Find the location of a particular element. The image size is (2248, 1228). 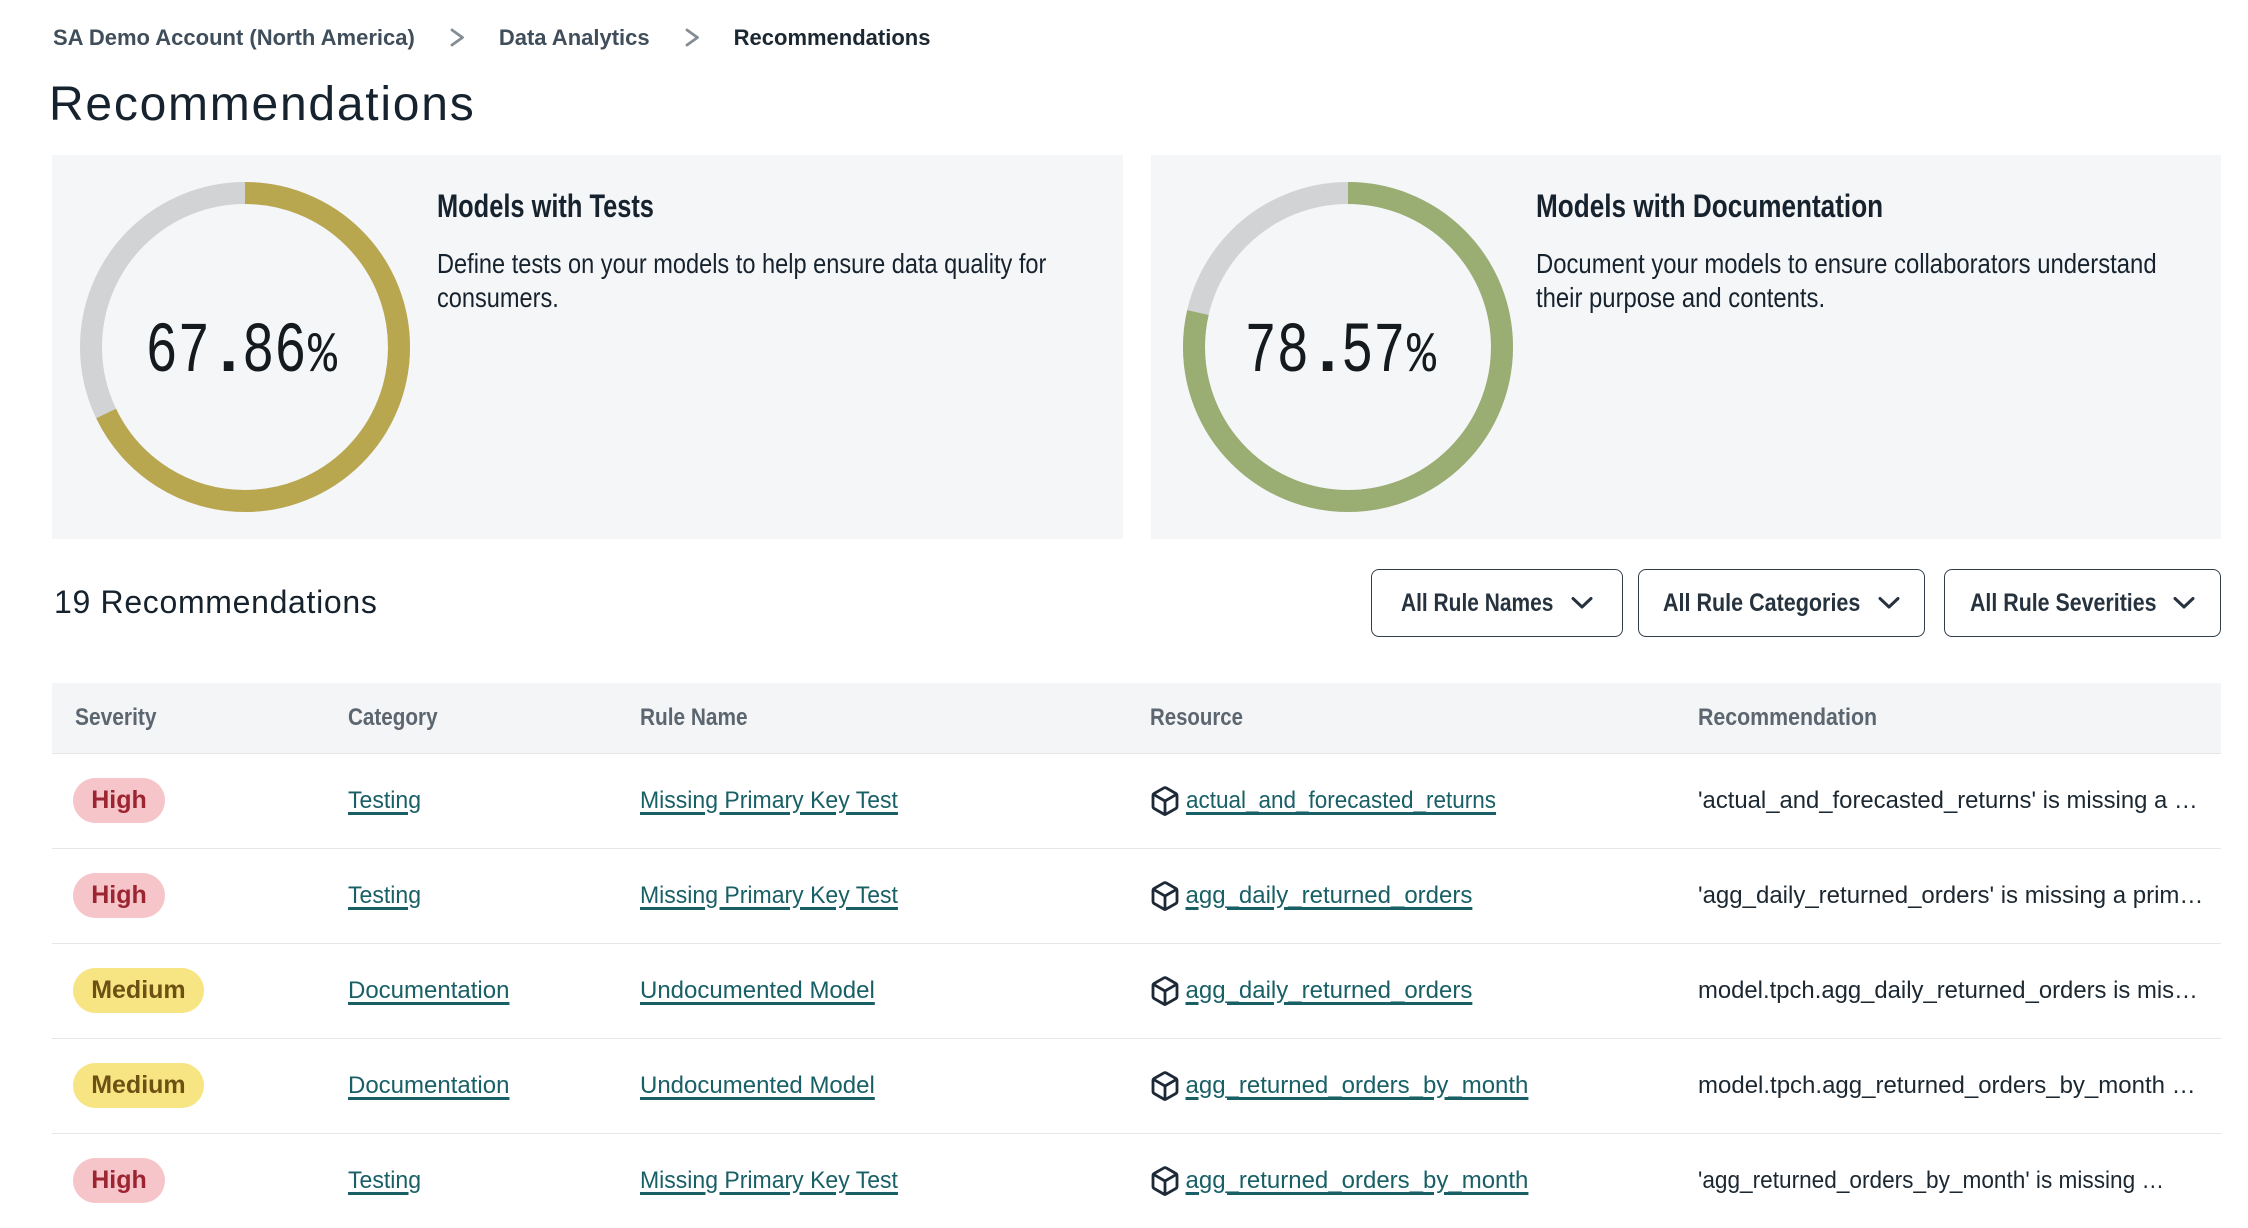

svg-text: 67 is located at coordinates (178, 353).